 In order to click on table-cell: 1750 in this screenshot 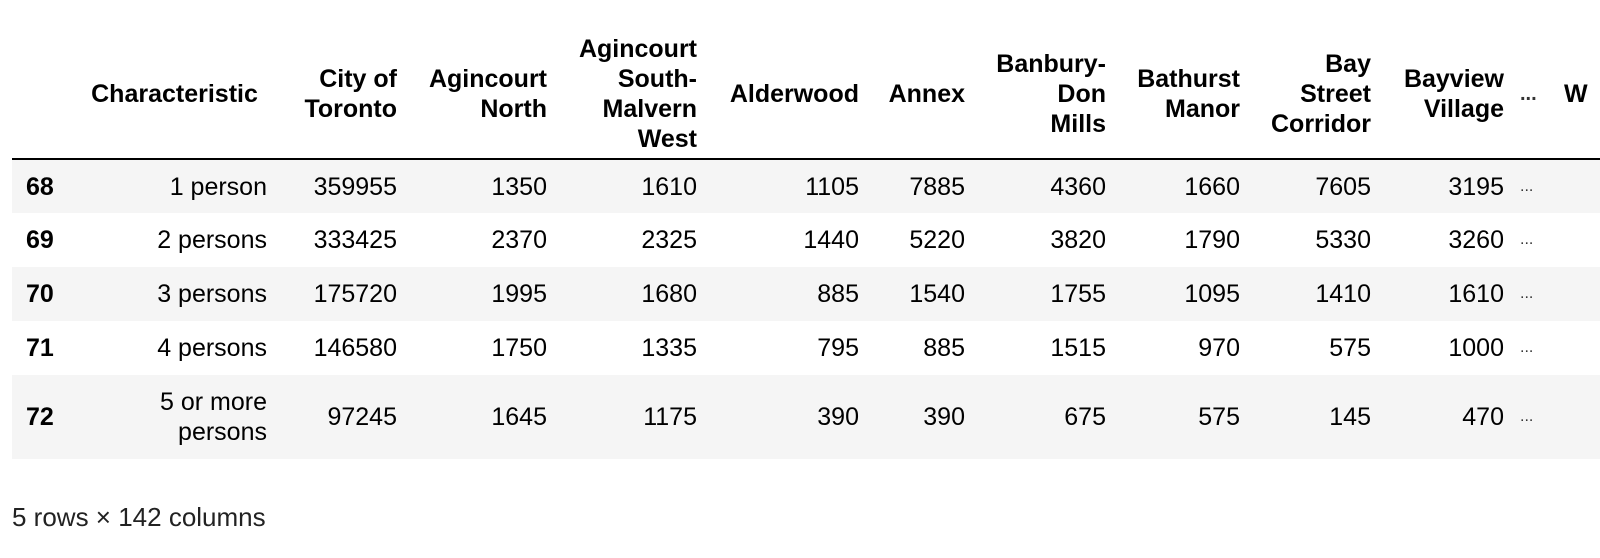, I will do `click(519, 348)`.